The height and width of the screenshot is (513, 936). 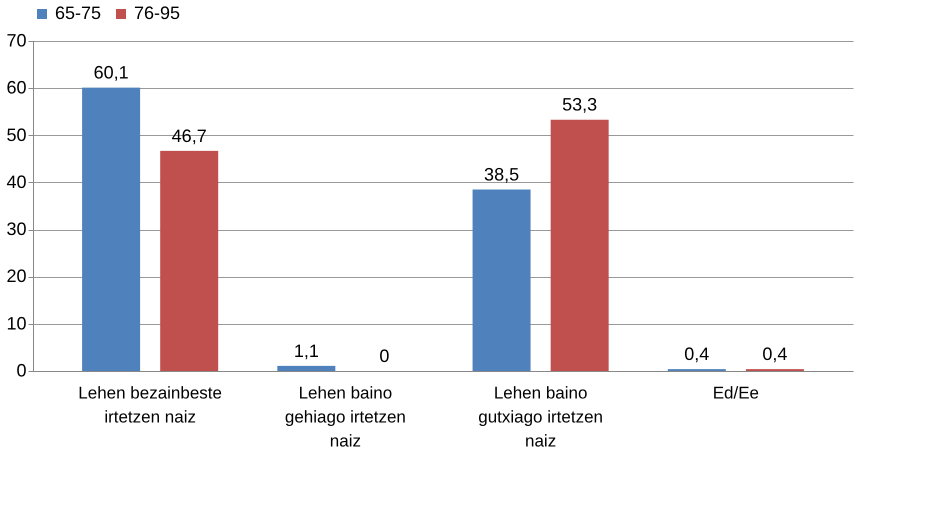 What do you see at coordinates (736, 393) in the screenshot?
I see `x-tick-label: Ed/Ee` at bounding box center [736, 393].